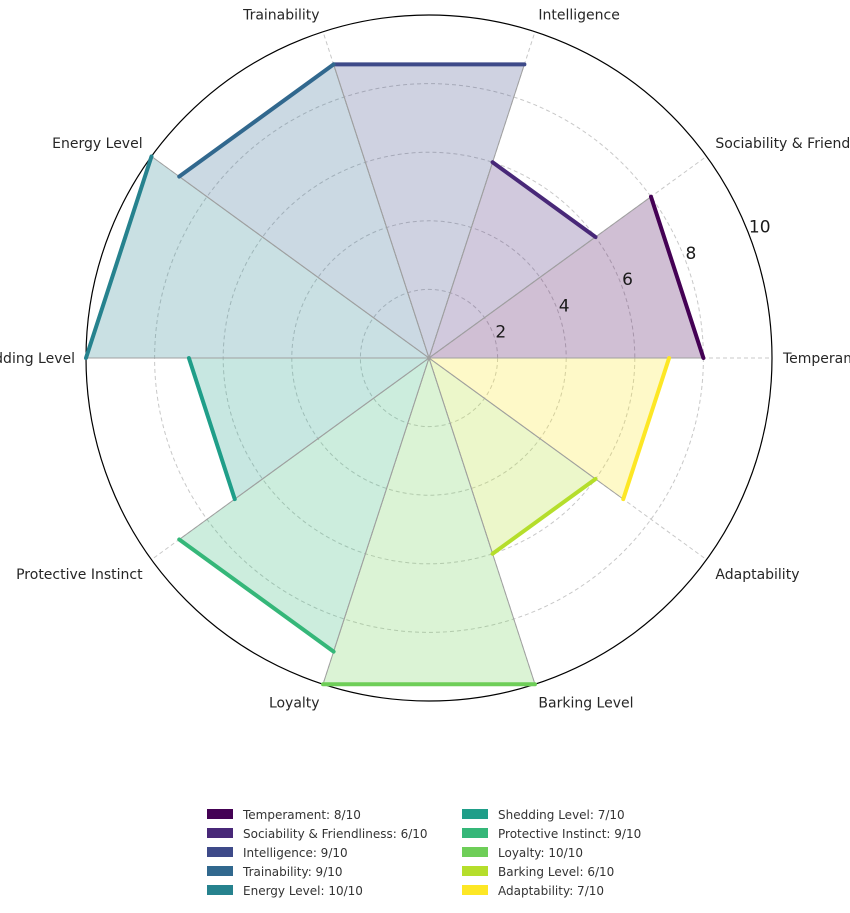  What do you see at coordinates (335, 834) in the screenshot?
I see `legend-label: Sociability & Friendliness: 6/10` at bounding box center [335, 834].